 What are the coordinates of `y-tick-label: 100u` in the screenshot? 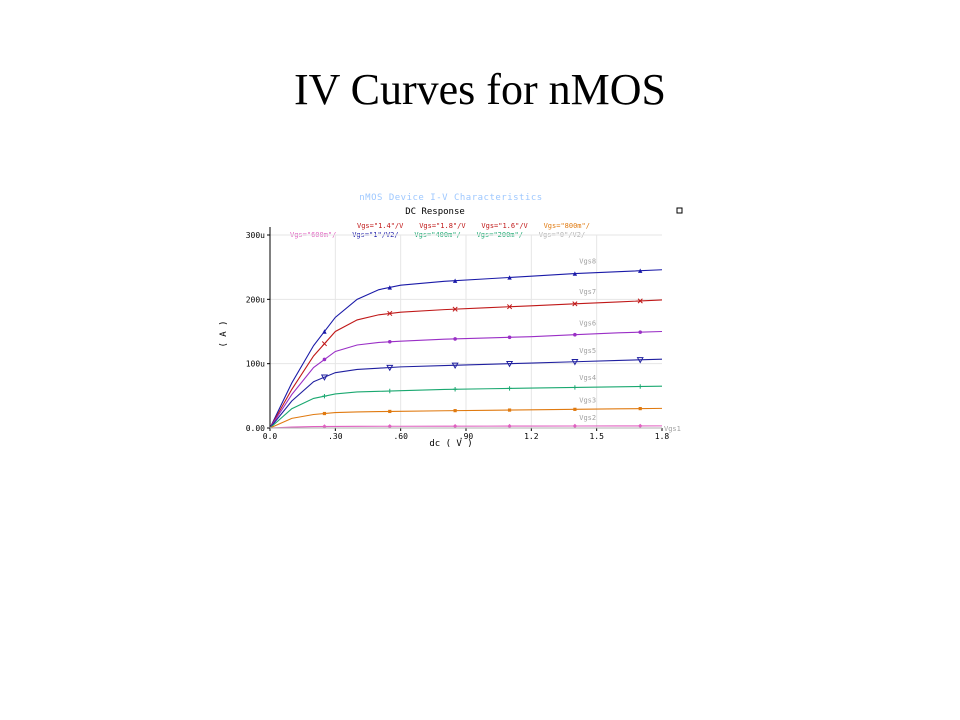 It's located at (255, 364).